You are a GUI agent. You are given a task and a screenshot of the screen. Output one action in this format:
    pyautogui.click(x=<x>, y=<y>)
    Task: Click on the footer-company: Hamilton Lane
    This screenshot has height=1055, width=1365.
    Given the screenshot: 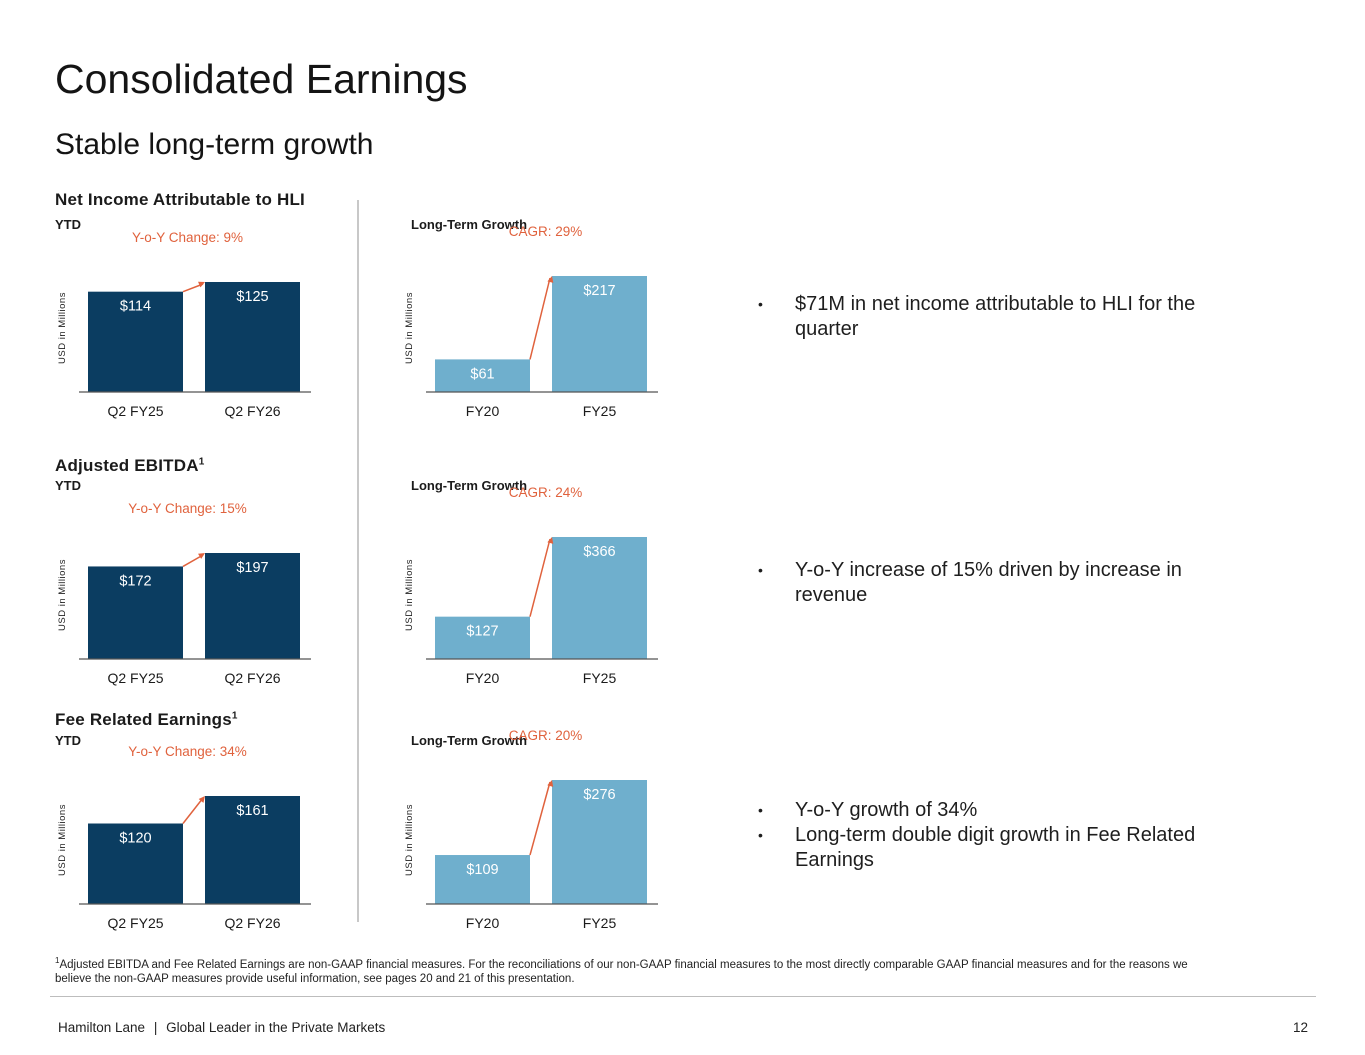 What is the action you would take?
    pyautogui.click(x=102, y=1027)
    